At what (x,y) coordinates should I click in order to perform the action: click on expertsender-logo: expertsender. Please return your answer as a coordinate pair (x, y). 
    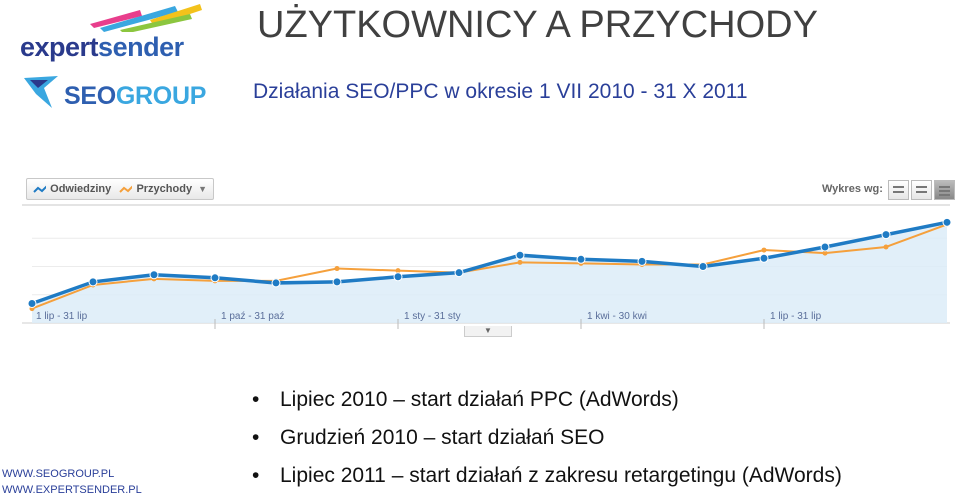
    Looking at the image, I should click on (111, 32).